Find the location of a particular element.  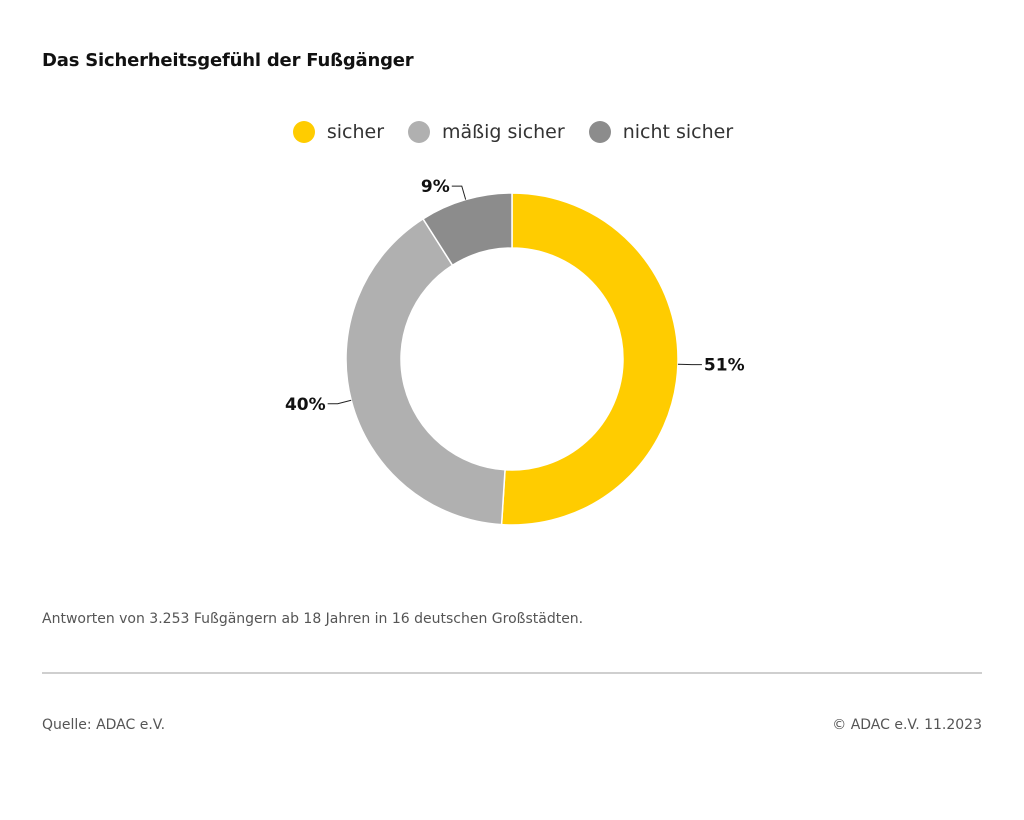

leader-line-maessig-sicher is located at coordinates (339, 402).